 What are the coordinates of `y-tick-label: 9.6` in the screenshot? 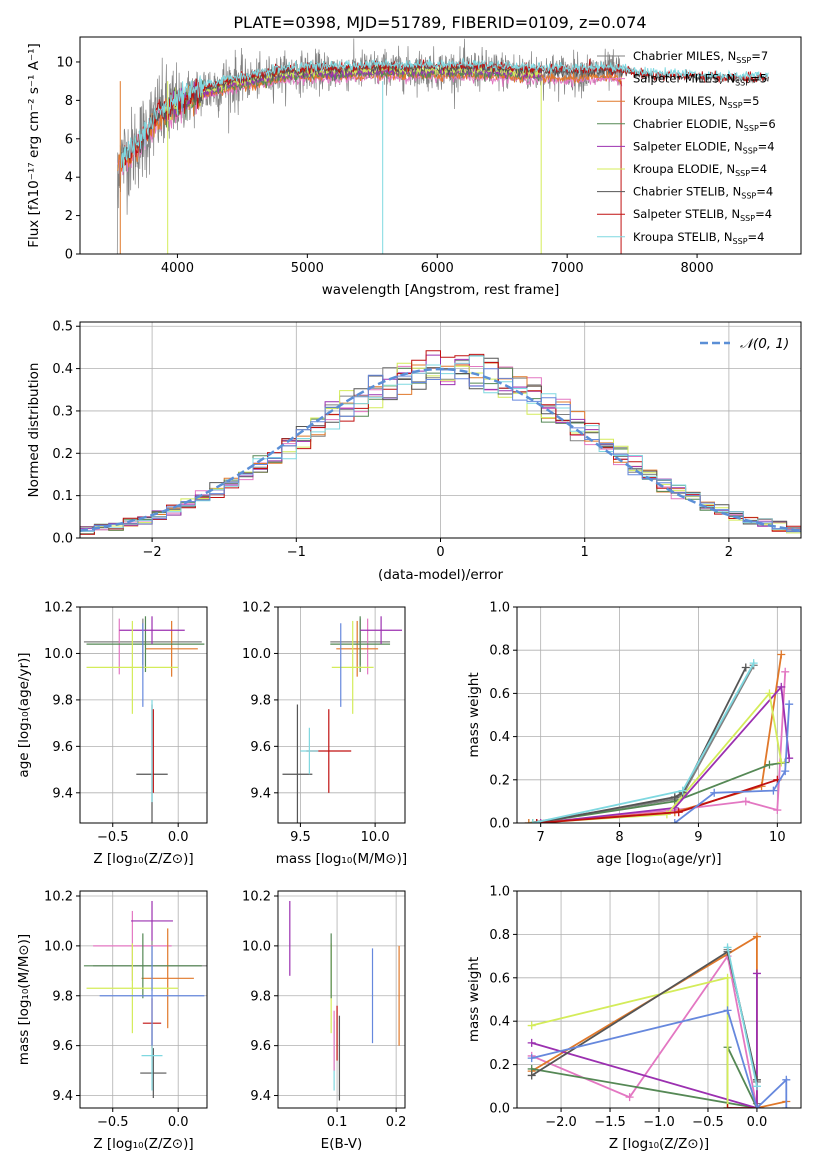 It's located at (260, 747).